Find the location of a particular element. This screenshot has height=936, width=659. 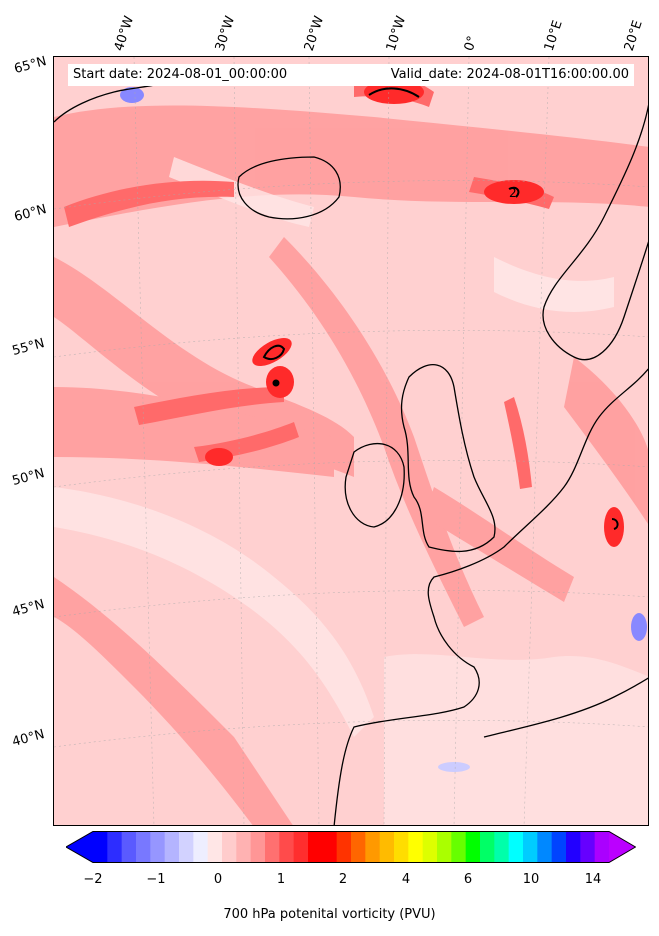

valid-date-text: Valid_date: 2024-08-01T16:00:00.00 is located at coordinates (509, 74).